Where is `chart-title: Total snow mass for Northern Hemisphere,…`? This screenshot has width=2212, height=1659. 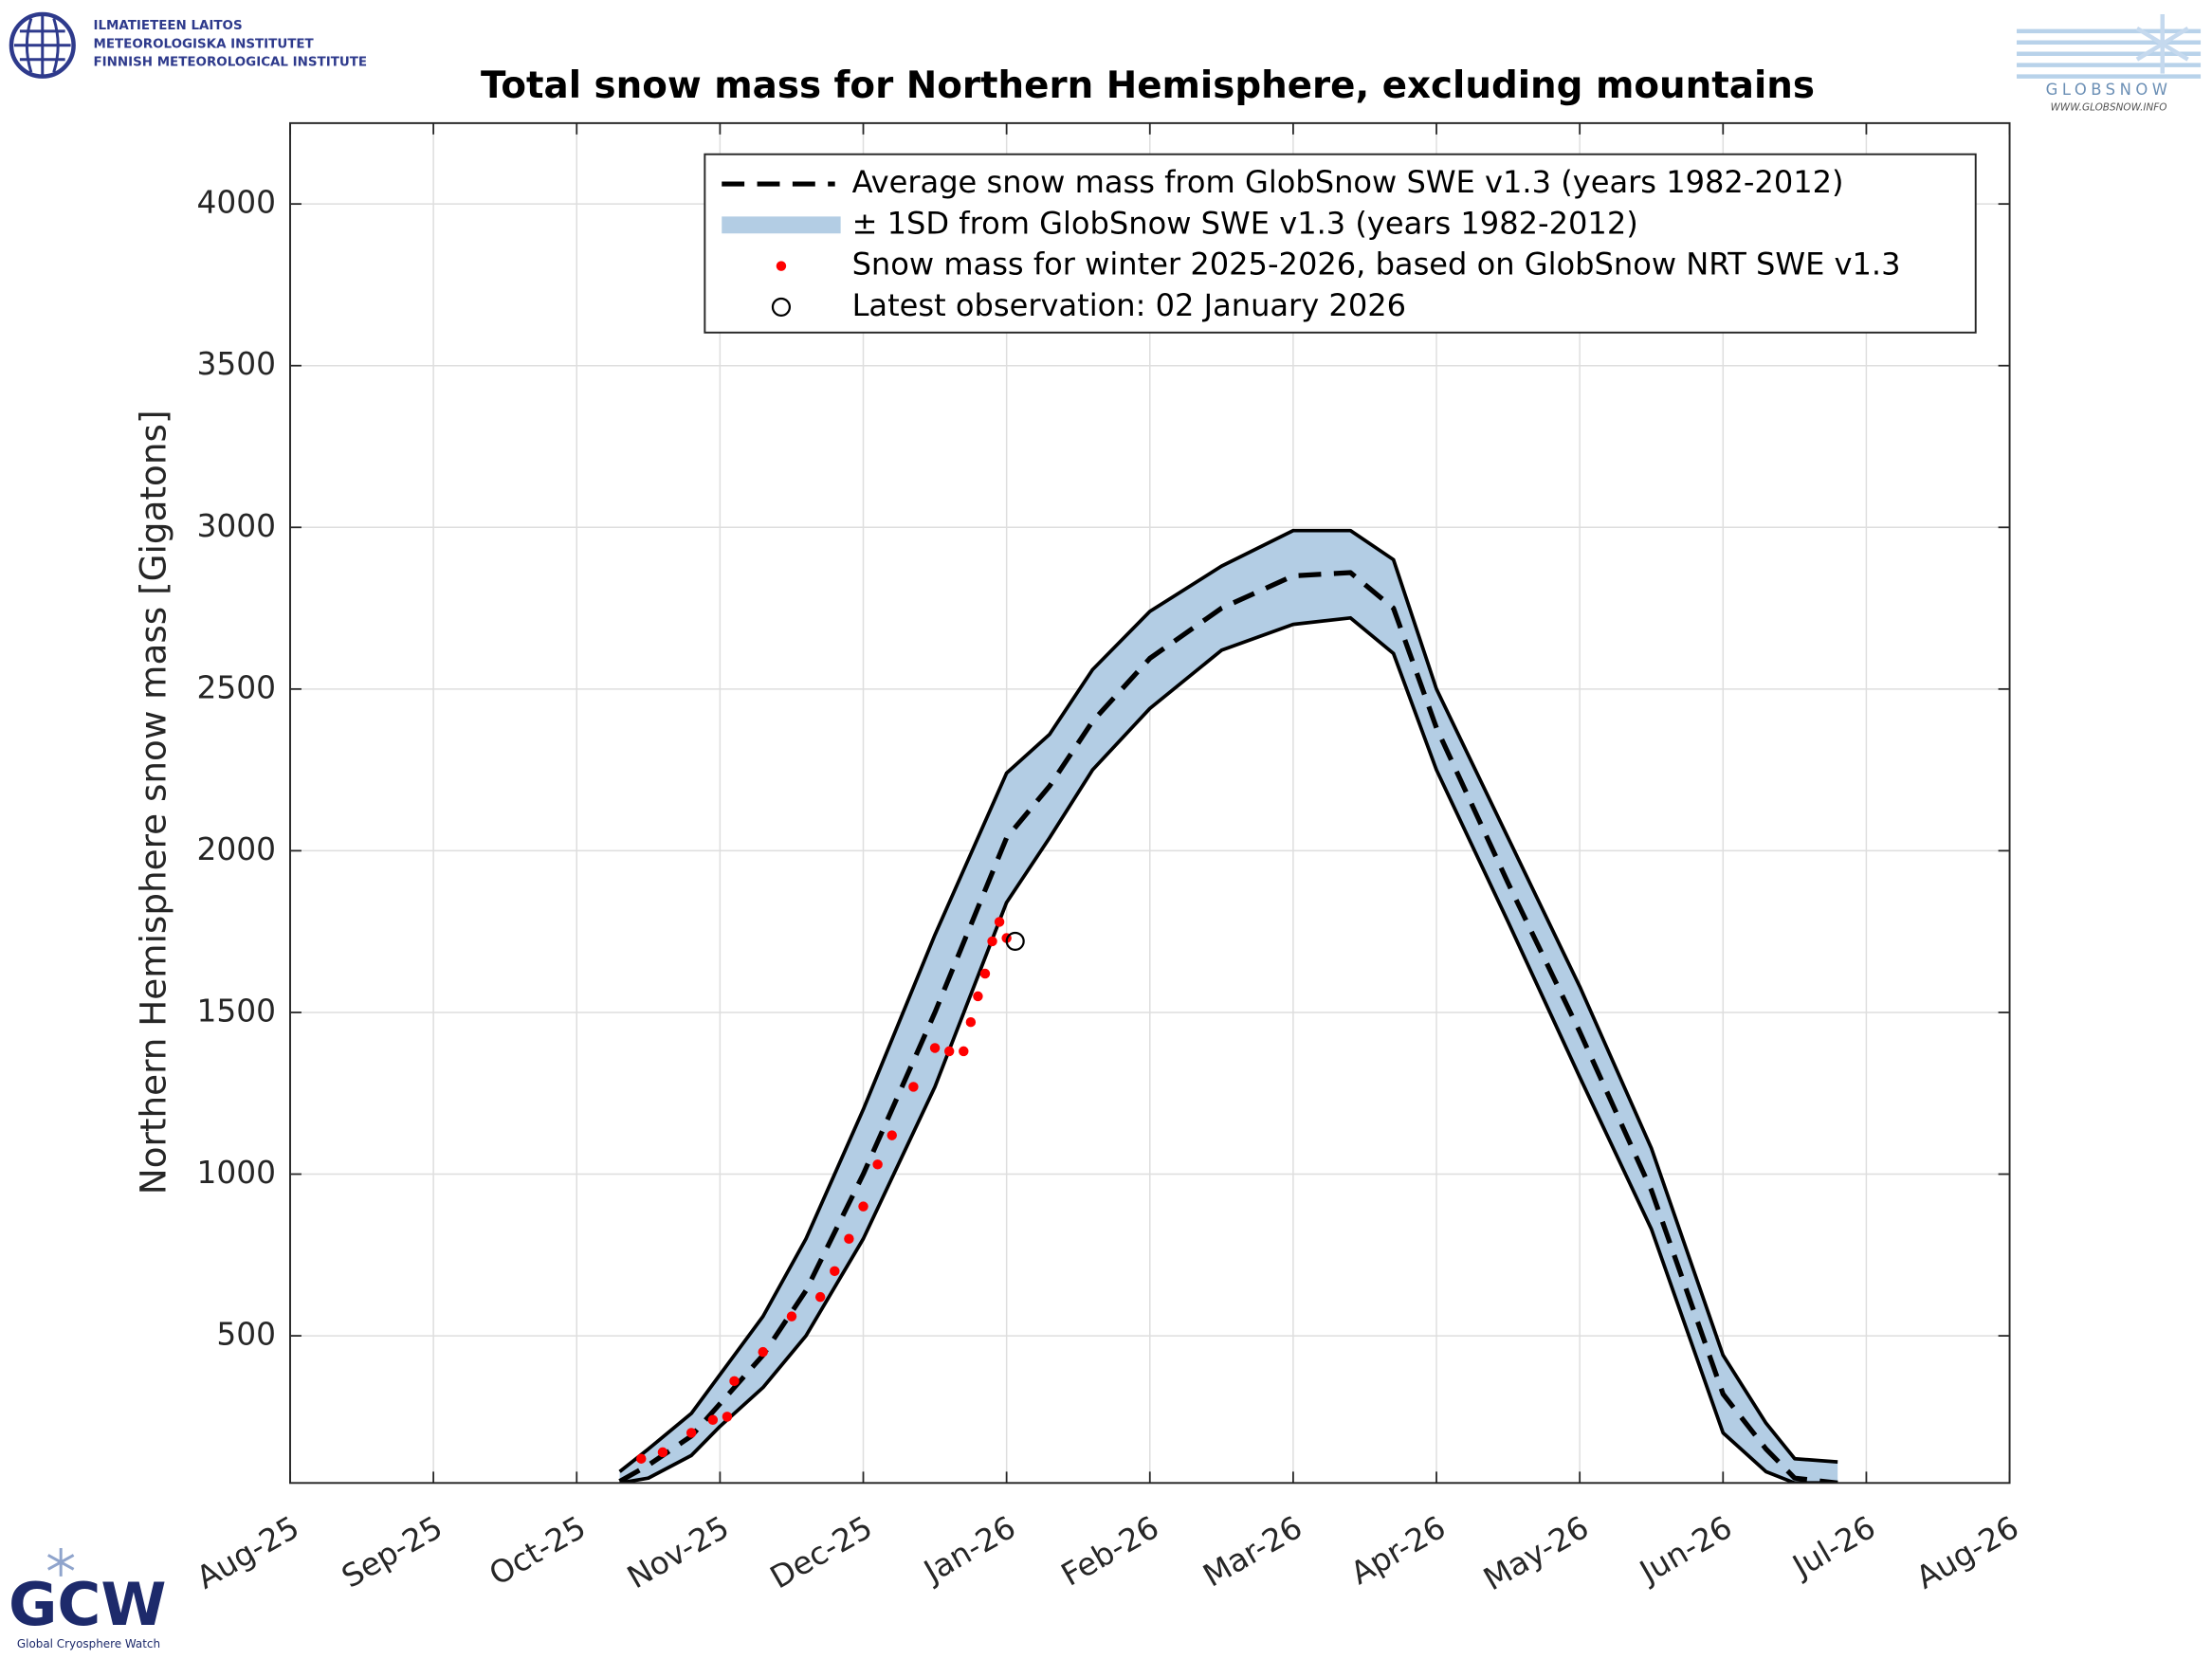
chart-title: Total snow mass for Northern Hemisphere,… is located at coordinates (1148, 85).